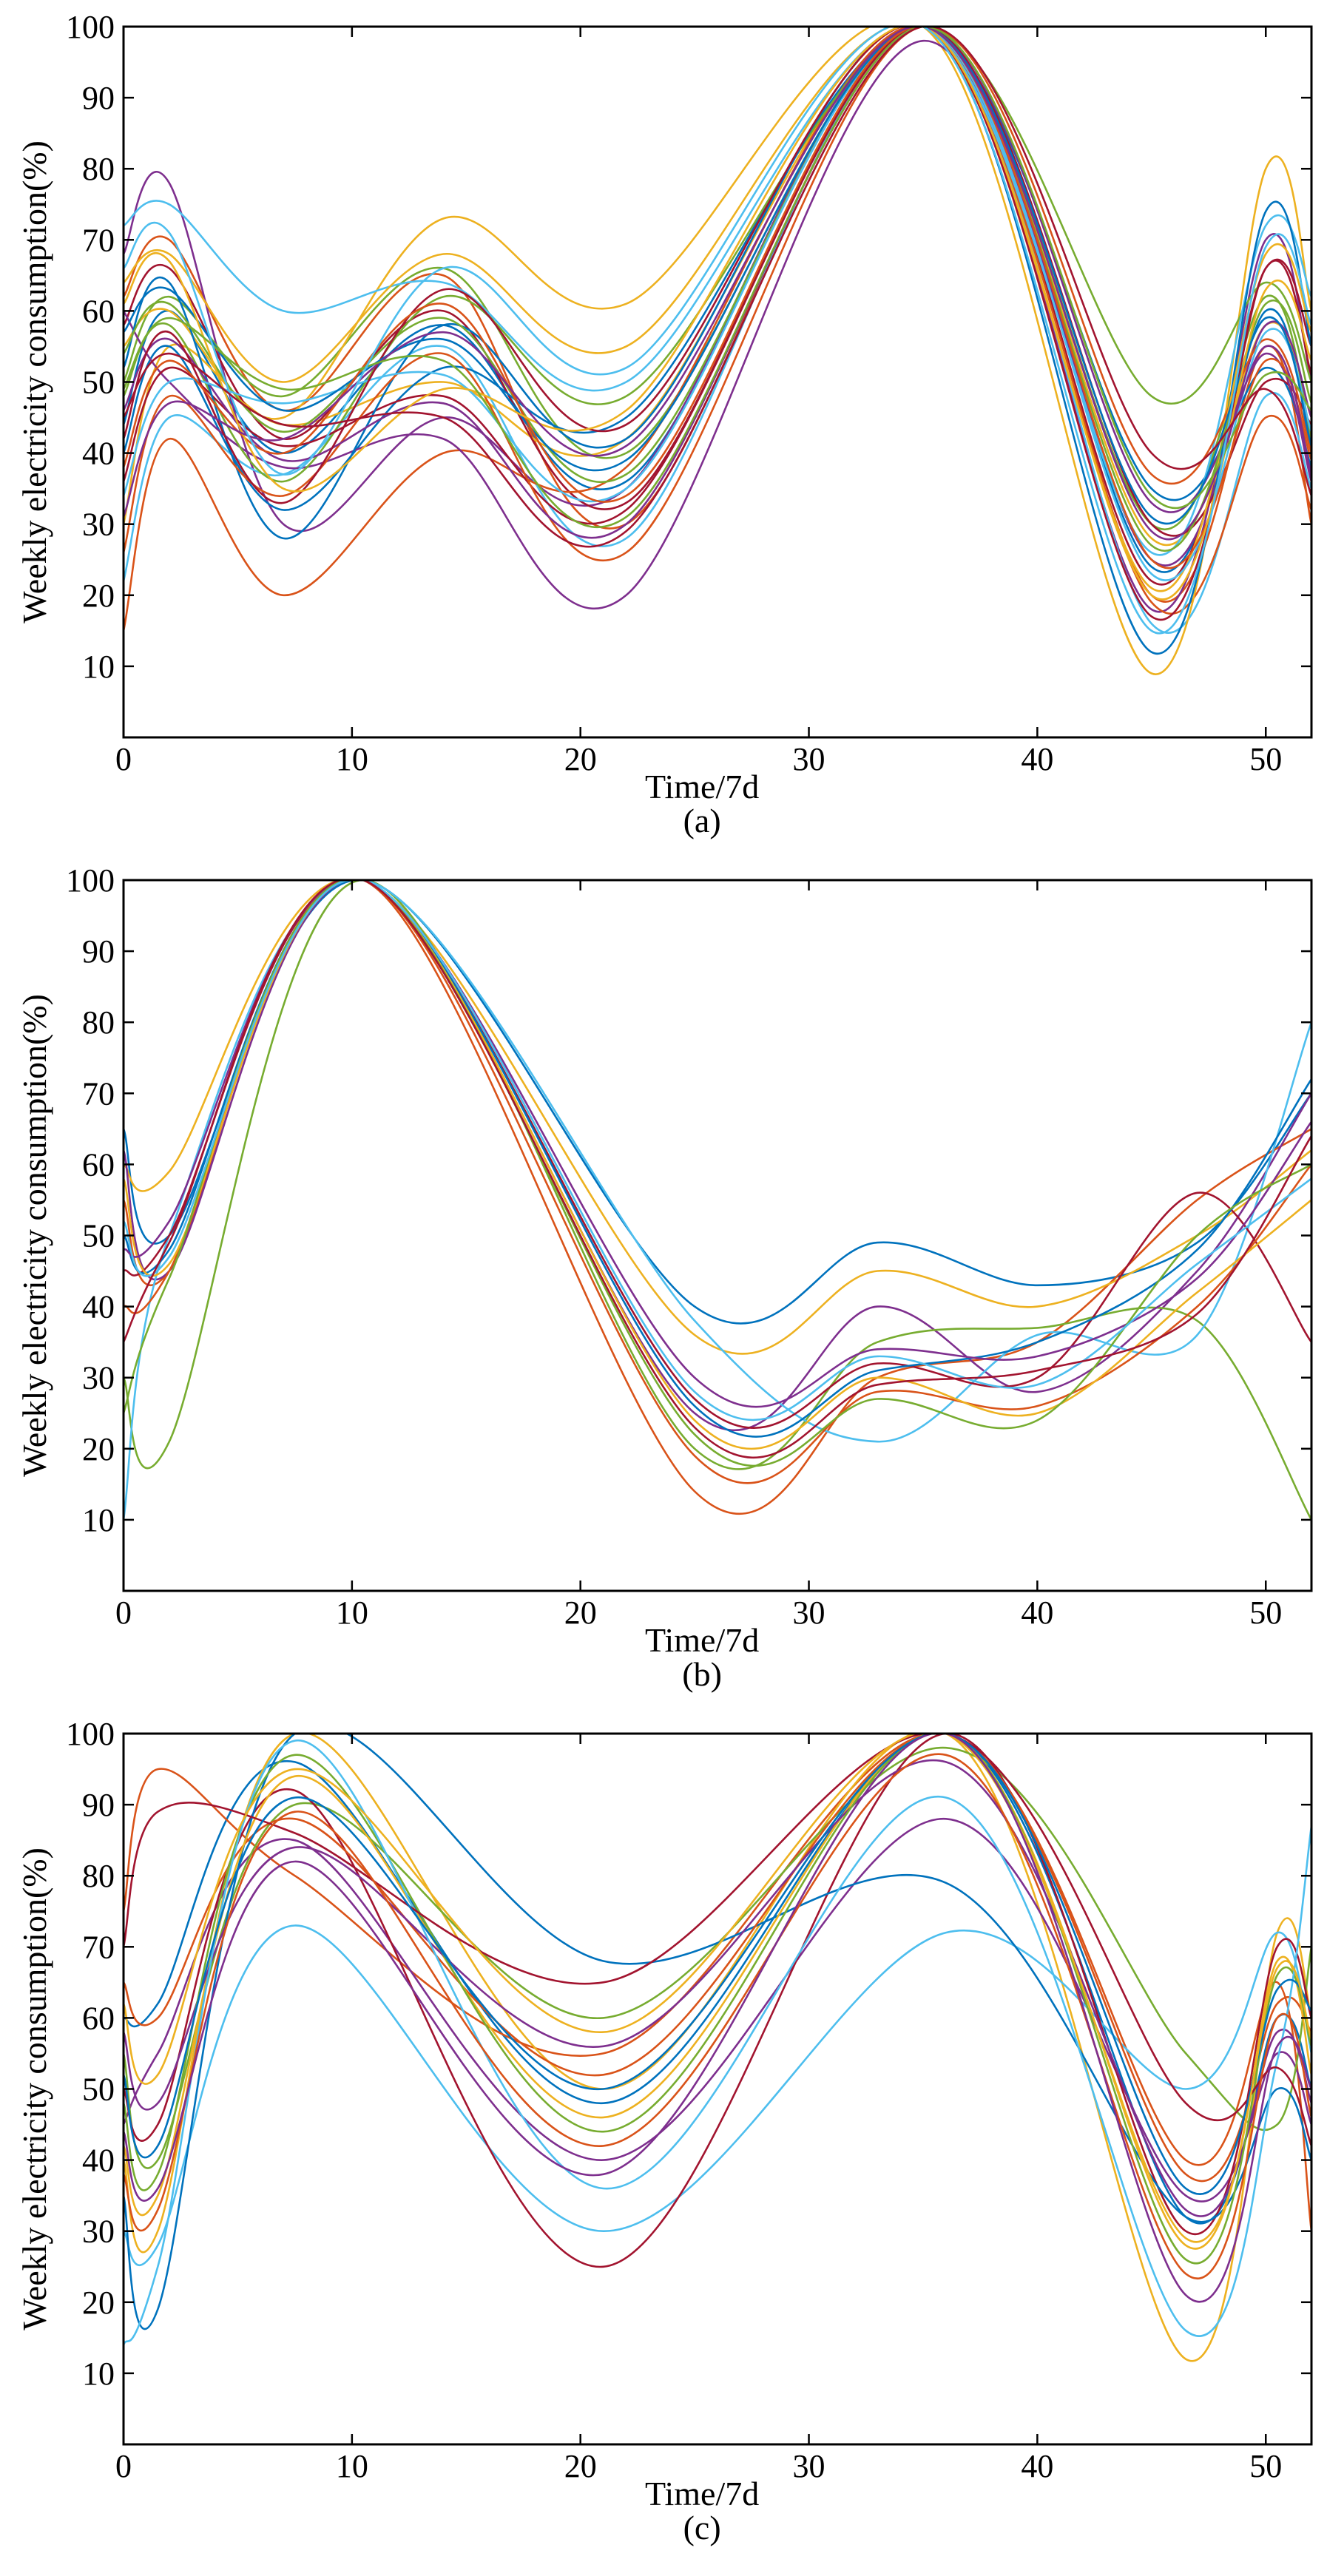 This screenshot has height=2576, width=1327. Describe the element at coordinates (702, 2527) in the screenshot. I see `panel-caption: (c)` at that location.